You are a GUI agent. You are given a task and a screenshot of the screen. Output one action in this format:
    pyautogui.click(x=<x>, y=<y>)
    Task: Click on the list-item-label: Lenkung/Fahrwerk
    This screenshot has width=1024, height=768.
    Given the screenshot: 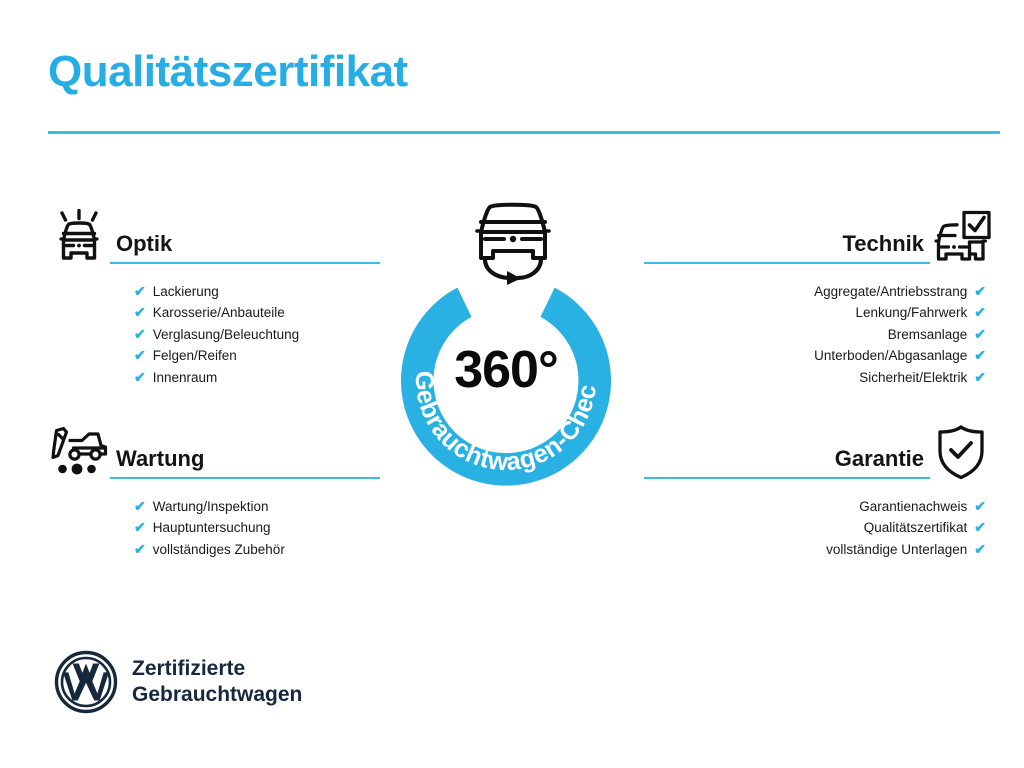 What is the action you would take?
    pyautogui.click(x=911, y=312)
    